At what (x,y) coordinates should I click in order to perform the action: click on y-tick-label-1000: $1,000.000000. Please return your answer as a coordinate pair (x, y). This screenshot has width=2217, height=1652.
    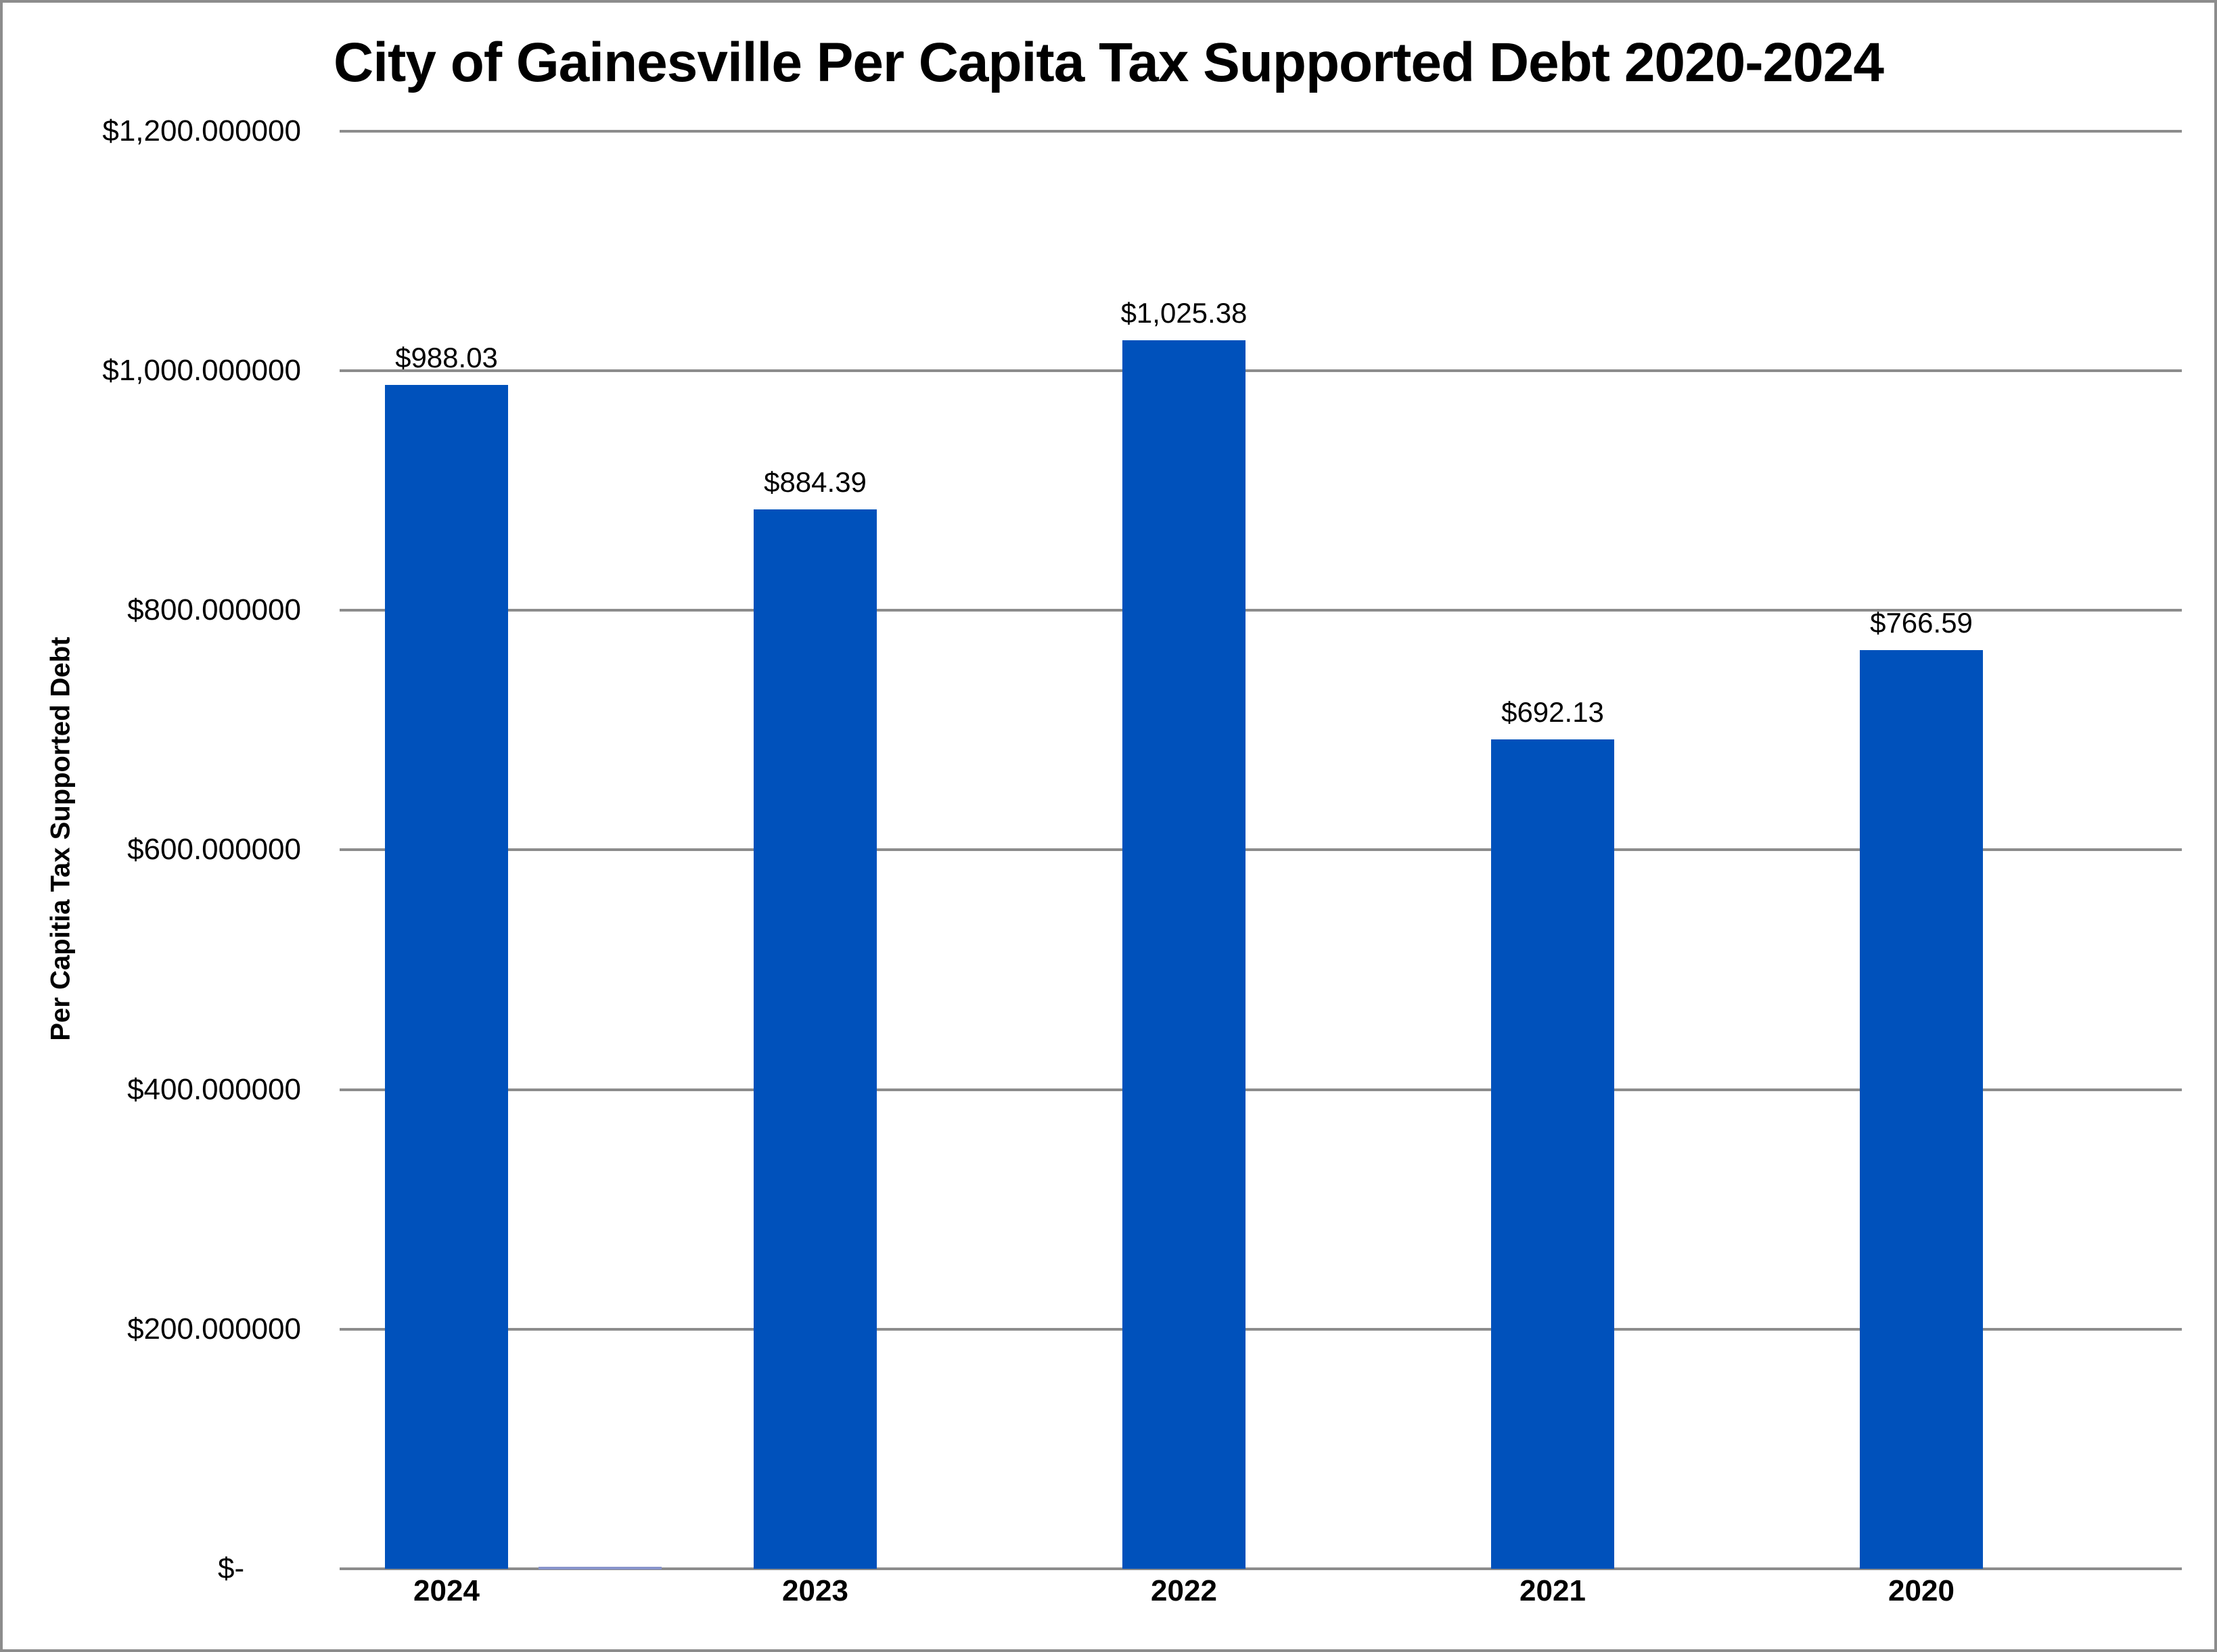
    Looking at the image, I should click on (201, 370).